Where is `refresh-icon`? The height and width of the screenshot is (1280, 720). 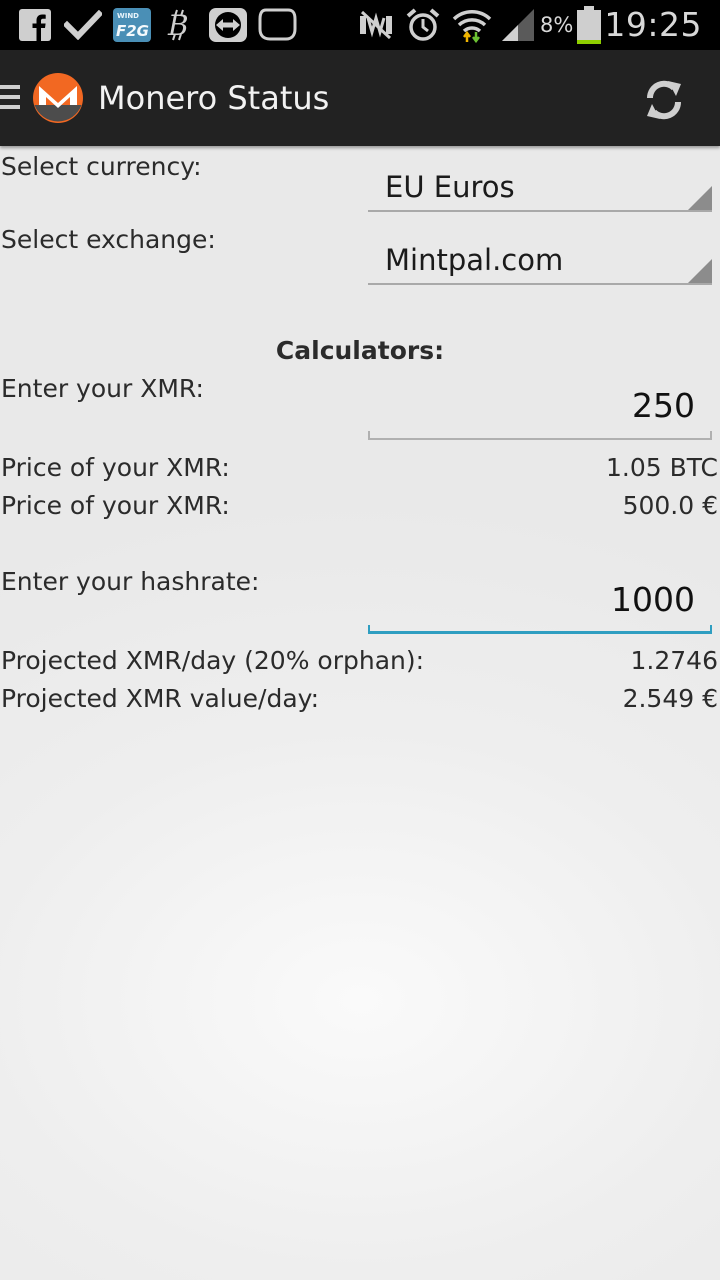
refresh-icon is located at coordinates (664, 100).